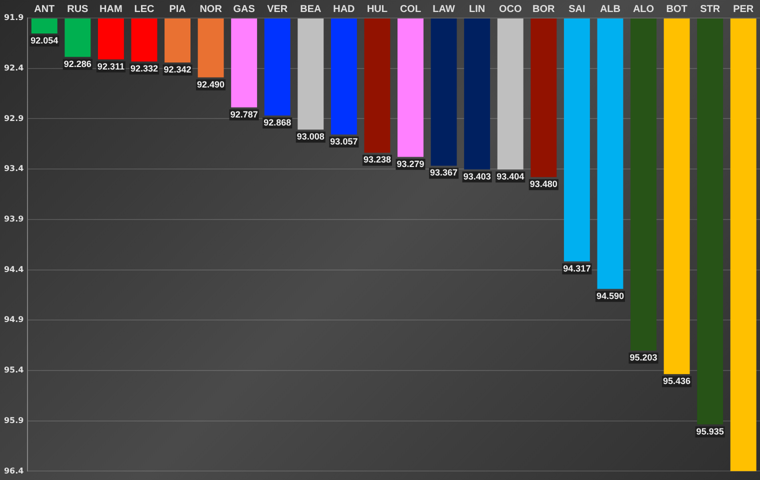 The image size is (760, 480). I want to click on y-tick-label: 96.4, so click(14, 471).